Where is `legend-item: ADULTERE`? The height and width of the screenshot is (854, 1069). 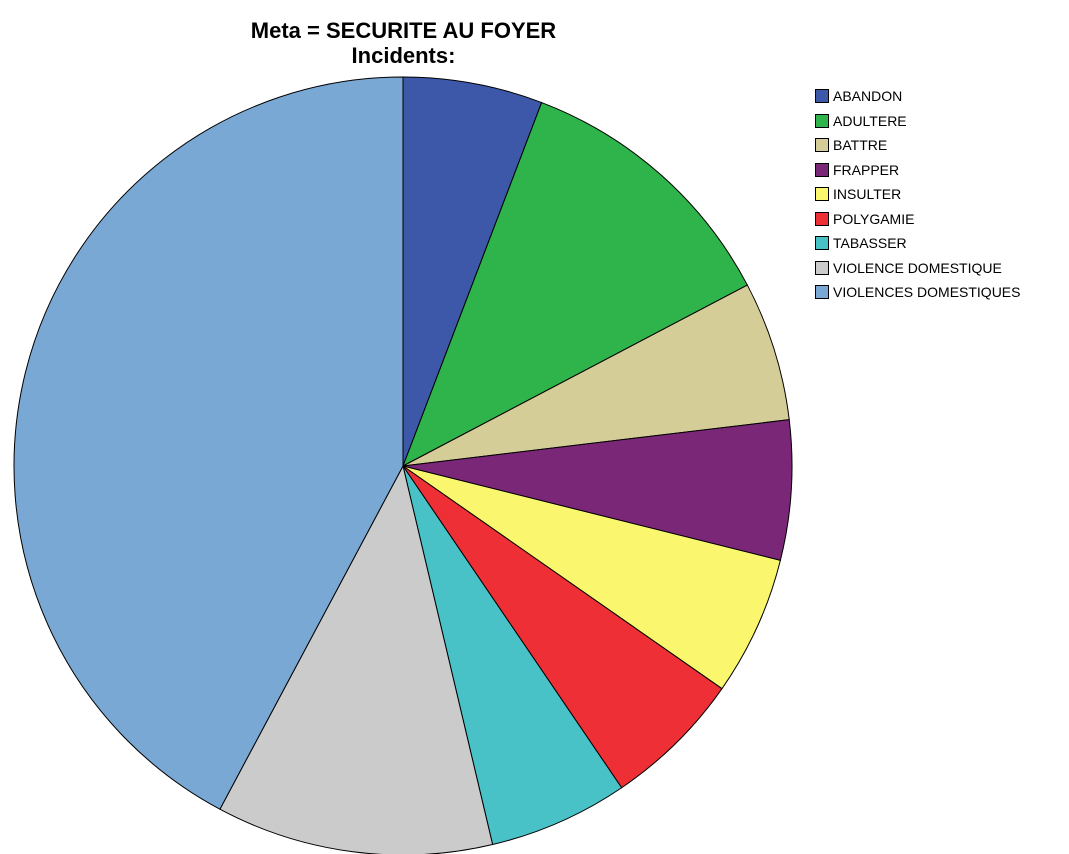
legend-item: ADULTERE is located at coordinates (917, 121).